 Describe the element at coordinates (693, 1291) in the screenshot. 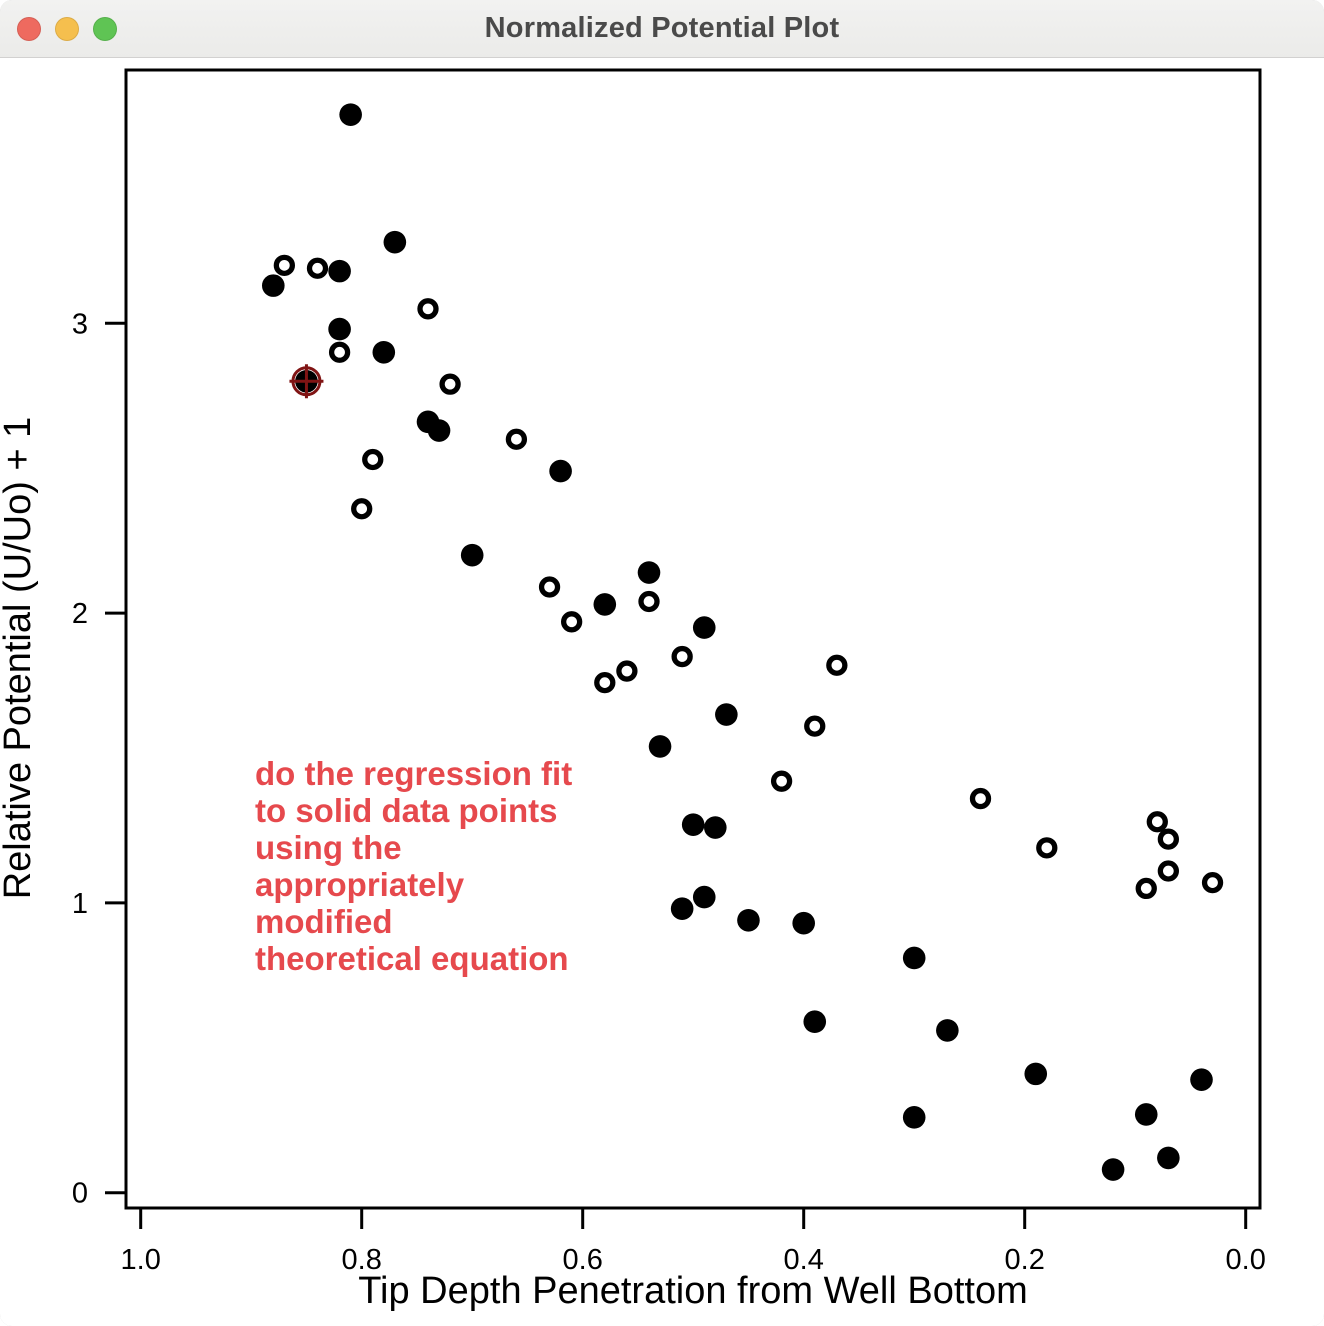

I see `x-axis-title: Tip Depth Penetration from Well Bottom` at that location.